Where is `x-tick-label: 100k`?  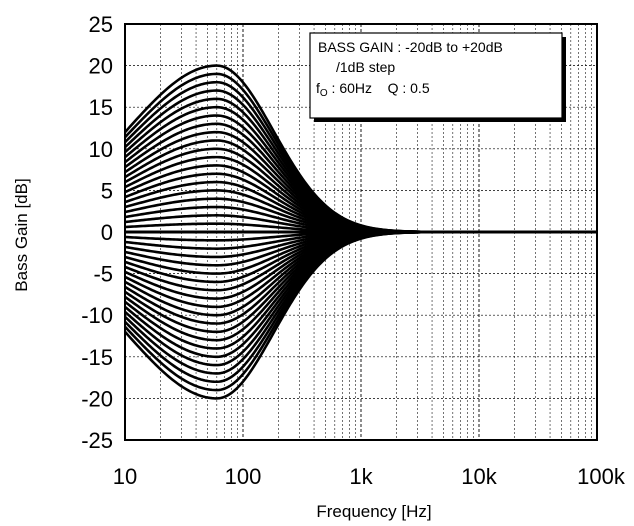
x-tick-label: 100k is located at coordinates (601, 476).